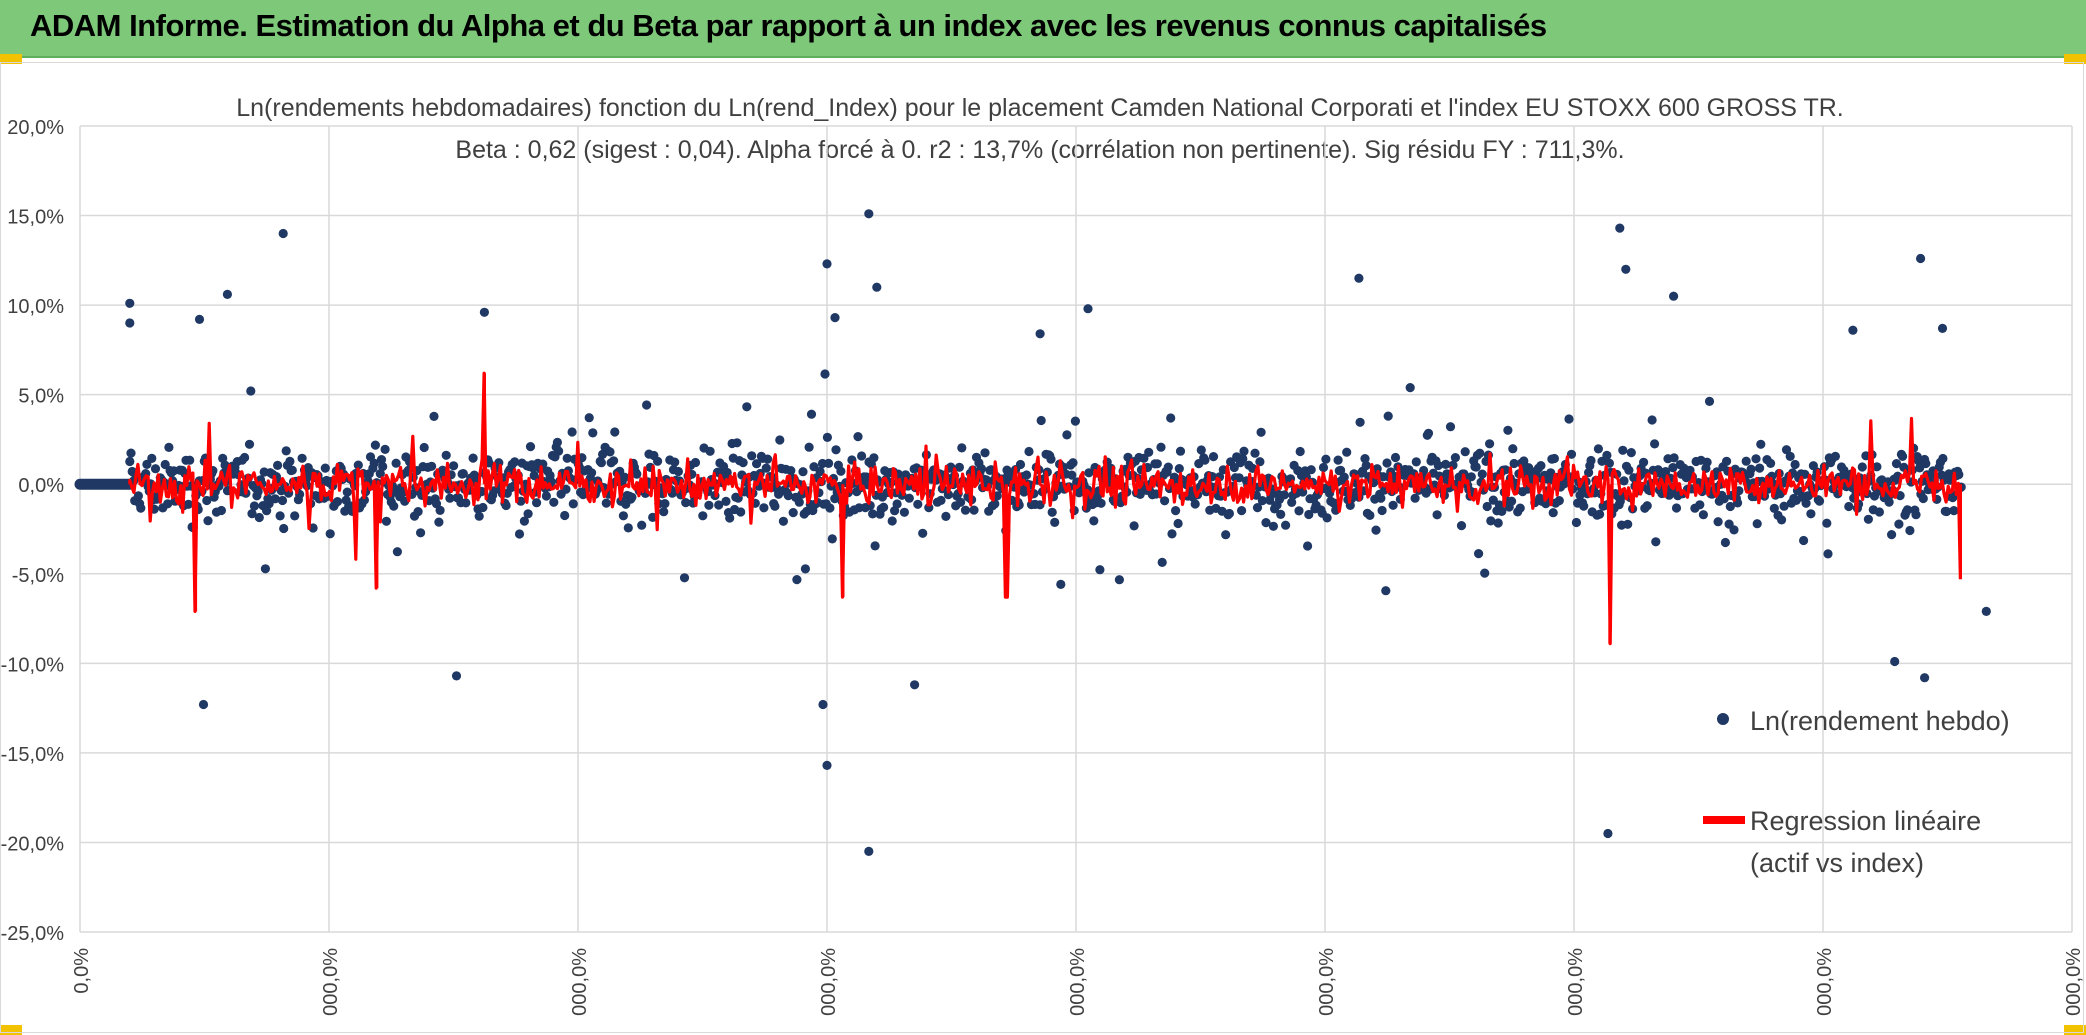  What do you see at coordinates (33, 755) in the screenshot?
I see `y-tick-label: -15,0%` at bounding box center [33, 755].